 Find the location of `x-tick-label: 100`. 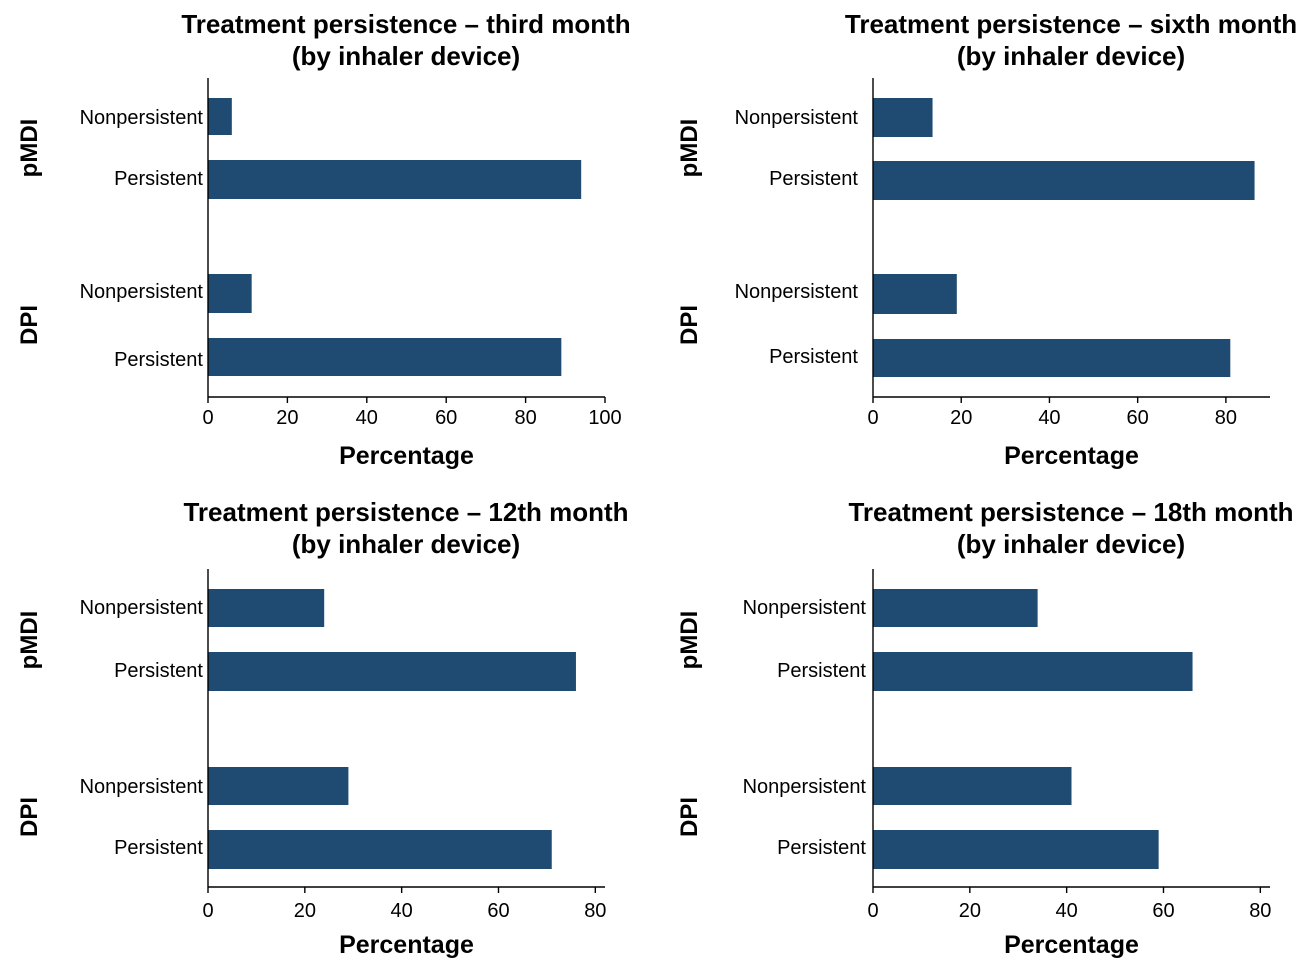

x-tick-label: 100 is located at coordinates (604, 418).